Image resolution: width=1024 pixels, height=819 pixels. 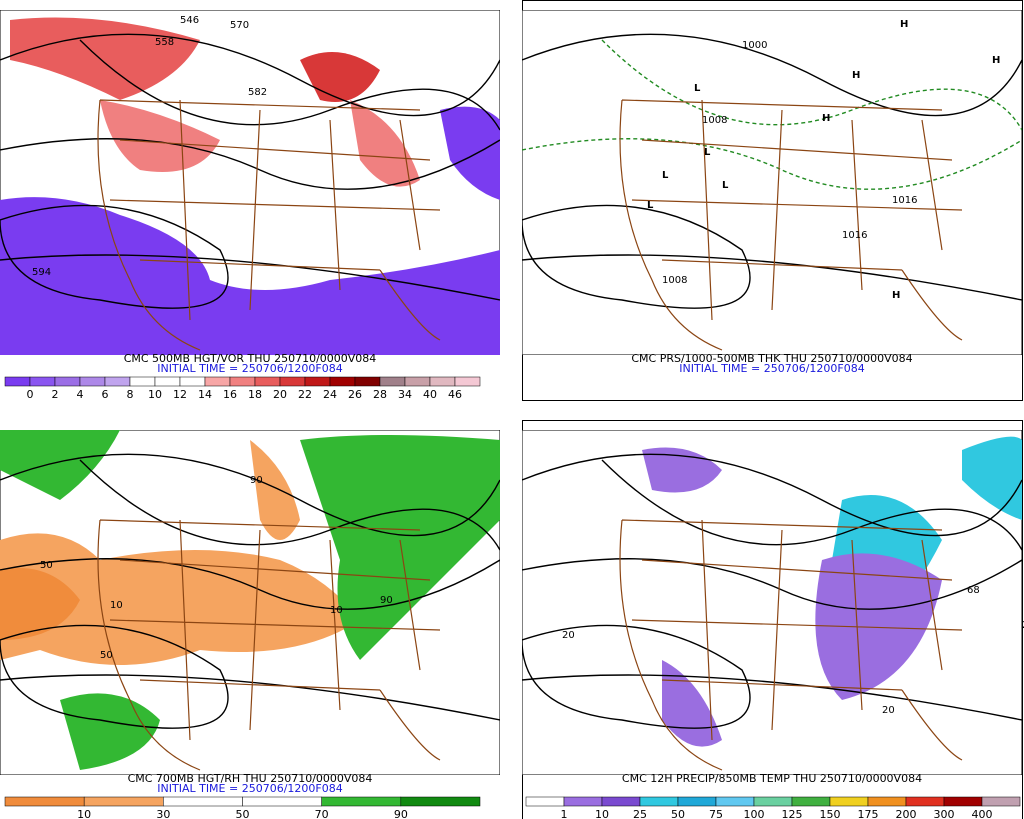 What do you see at coordinates (255, 394) in the screenshot?
I see `colorbar-label: 18` at bounding box center [255, 394].